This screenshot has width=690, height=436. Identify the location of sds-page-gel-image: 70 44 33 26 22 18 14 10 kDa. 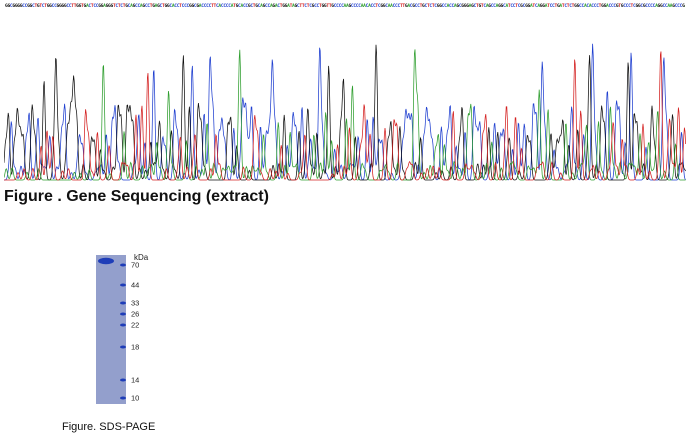
(122, 328).